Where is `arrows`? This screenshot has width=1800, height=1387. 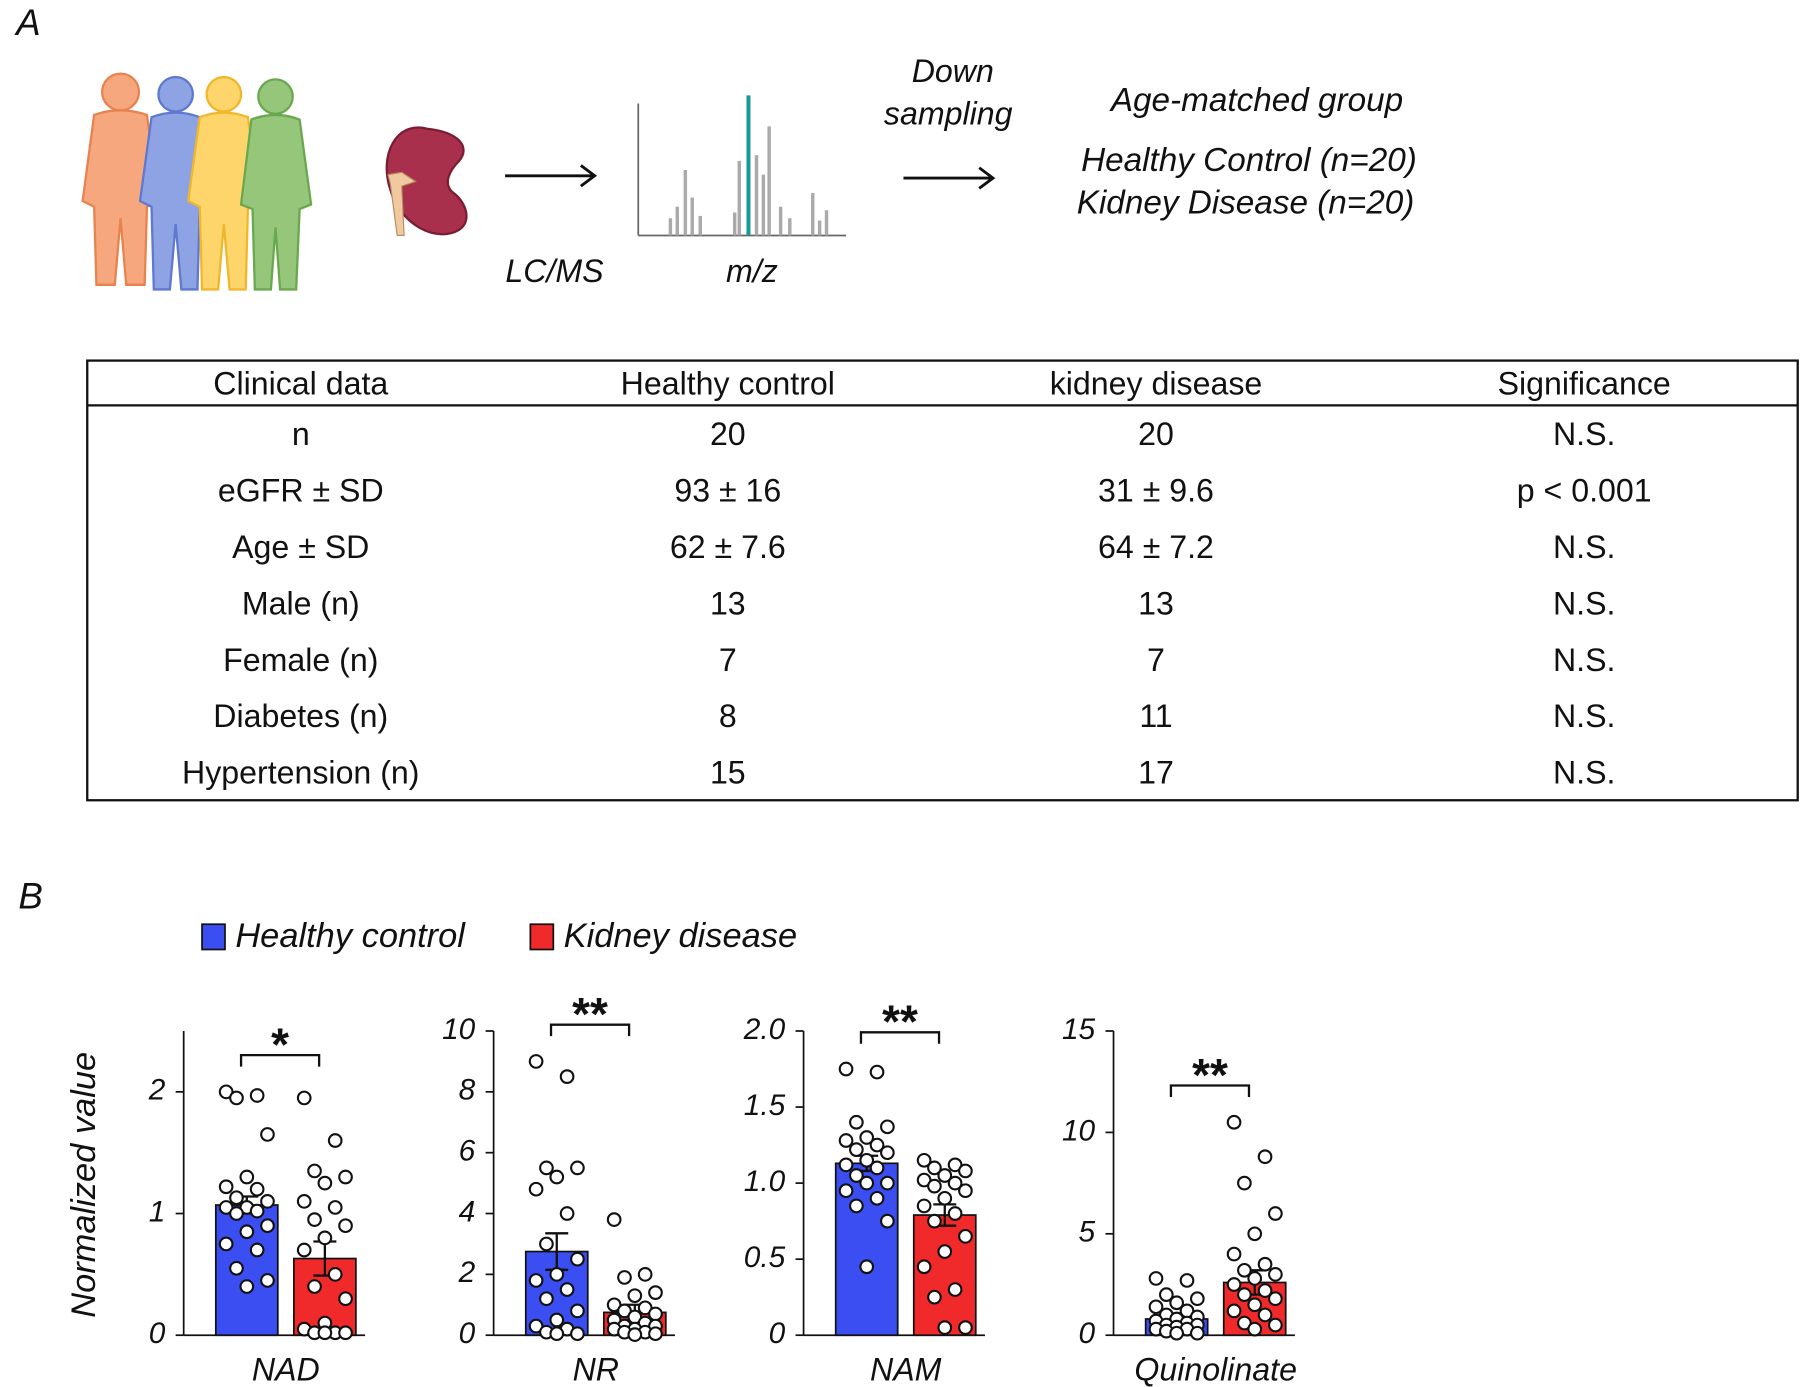
arrows is located at coordinates (750, 177).